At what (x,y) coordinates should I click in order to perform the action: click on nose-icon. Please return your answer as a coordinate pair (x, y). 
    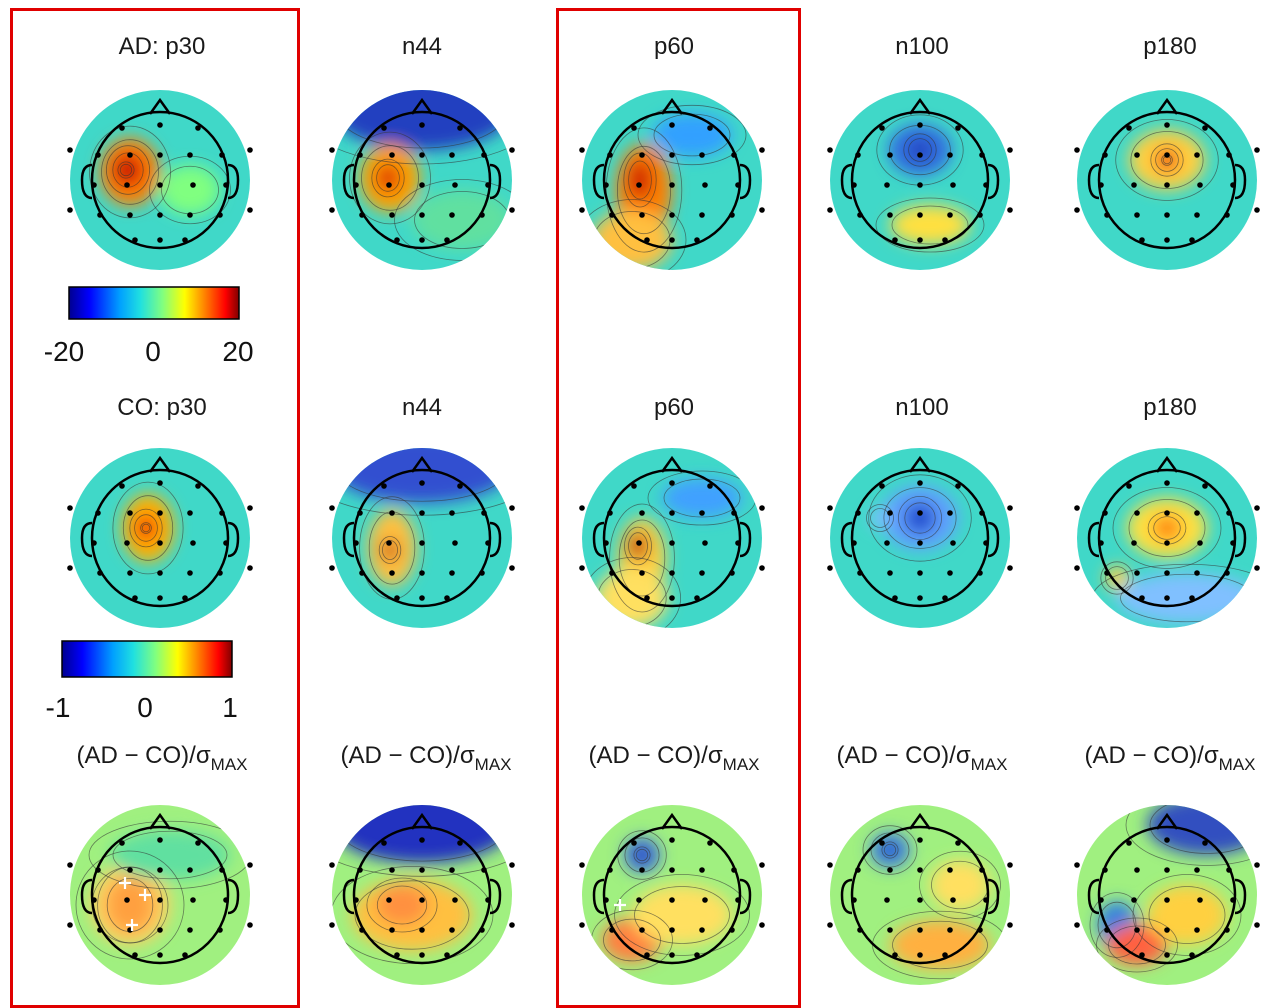
    Looking at the image, I should click on (160, 464).